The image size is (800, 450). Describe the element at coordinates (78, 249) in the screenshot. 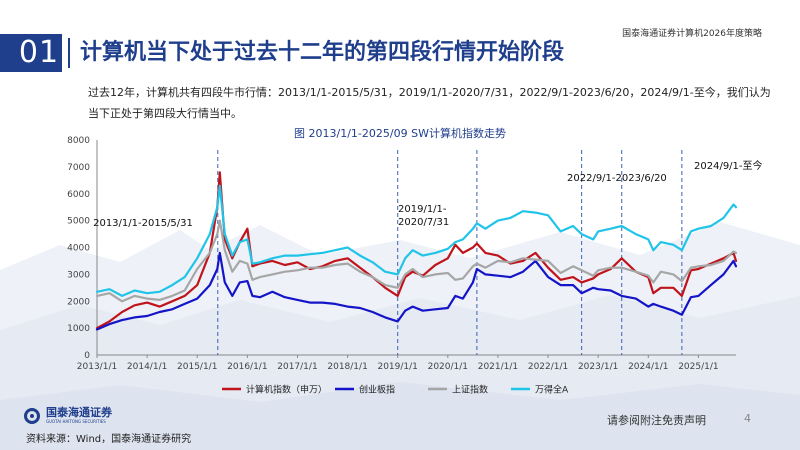

I see `y-tick-label: 4000` at that location.